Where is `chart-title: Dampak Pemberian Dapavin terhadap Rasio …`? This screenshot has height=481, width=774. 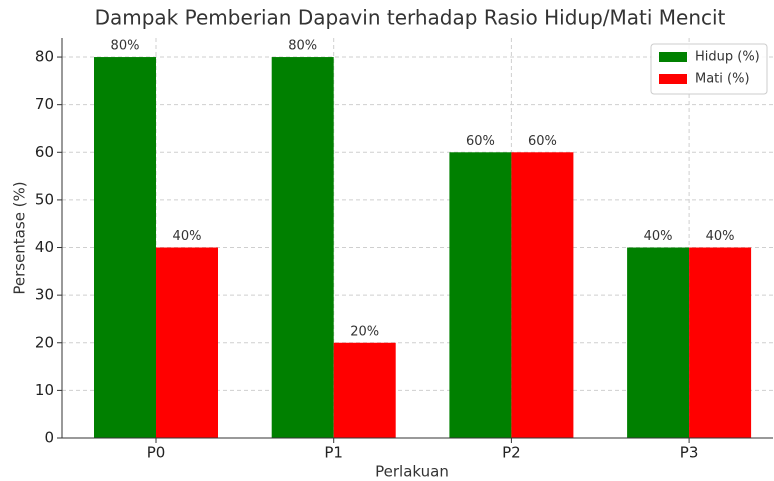
chart-title: Dampak Pemberian Dapavin terhadap Rasio … is located at coordinates (410, 18).